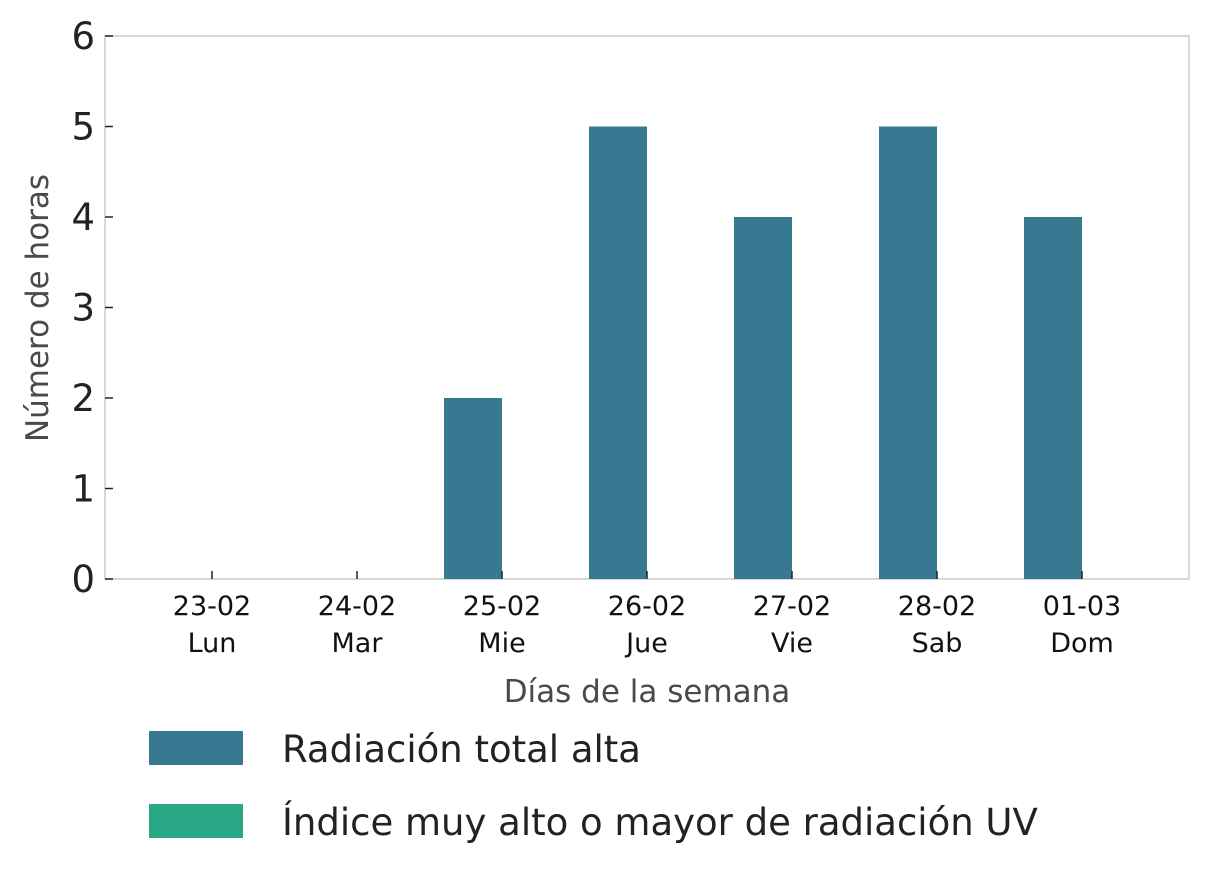 This screenshot has height=886, width=1209. What do you see at coordinates (83, 308) in the screenshot?
I see `y-tick-label: 3` at bounding box center [83, 308].